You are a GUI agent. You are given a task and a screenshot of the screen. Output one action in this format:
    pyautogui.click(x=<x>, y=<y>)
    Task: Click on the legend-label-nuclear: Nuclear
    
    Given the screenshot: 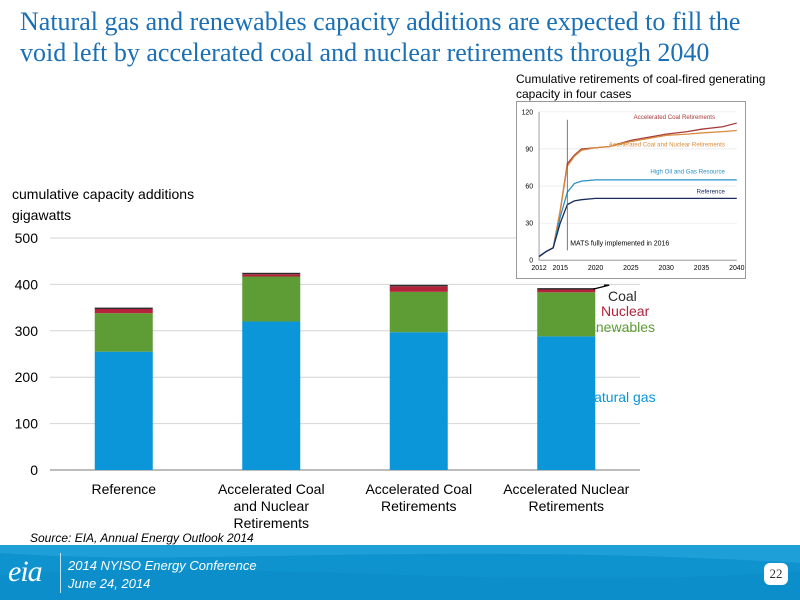 What is the action you would take?
    pyautogui.click(x=625, y=311)
    